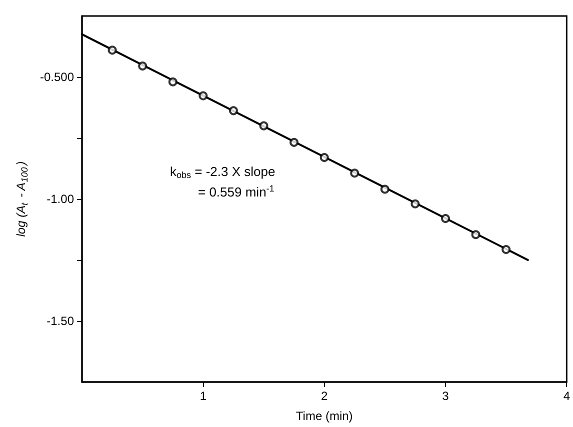 Image resolution: width=573 pixels, height=427 pixels. Describe the element at coordinates (60, 321) in the screenshot. I see `y-tick-label: -1.50` at that location.